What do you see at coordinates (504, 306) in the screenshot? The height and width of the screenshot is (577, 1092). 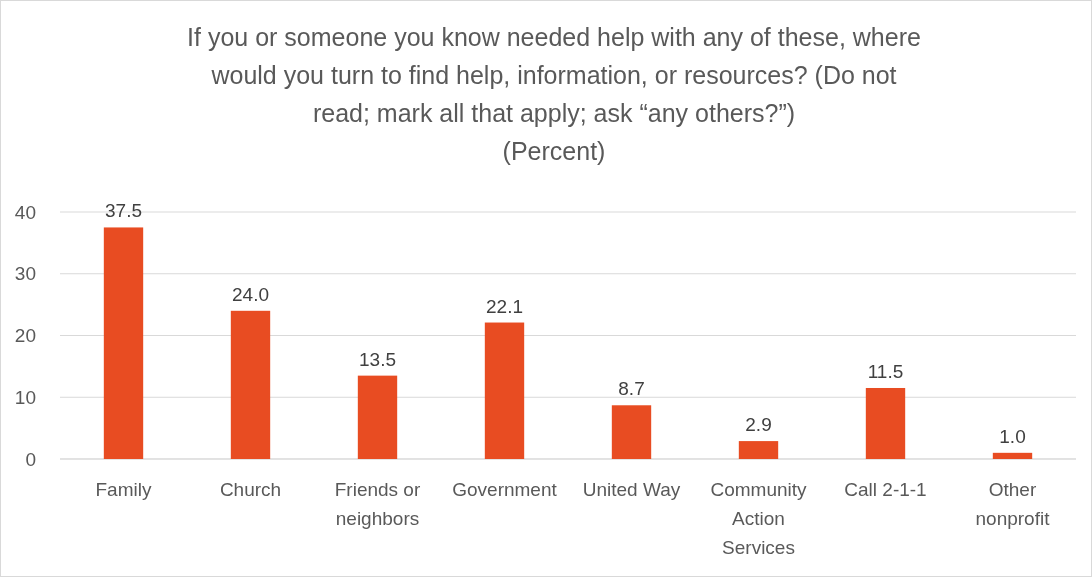 I see `data-label: 22.1` at bounding box center [504, 306].